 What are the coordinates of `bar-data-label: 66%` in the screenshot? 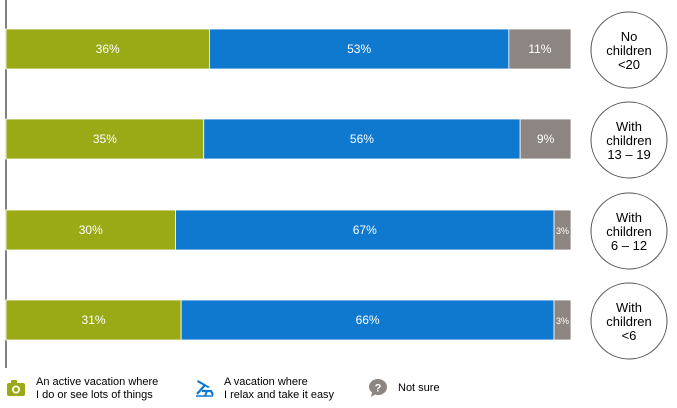 It's located at (368, 320).